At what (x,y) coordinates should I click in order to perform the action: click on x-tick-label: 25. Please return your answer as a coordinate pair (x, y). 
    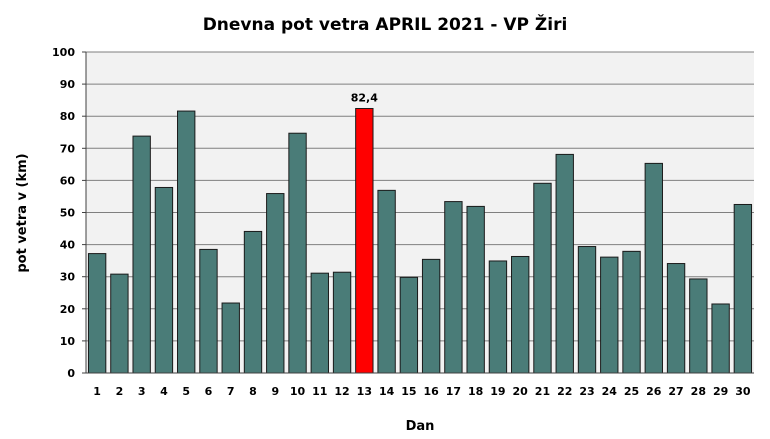
    Looking at the image, I should click on (631, 391).